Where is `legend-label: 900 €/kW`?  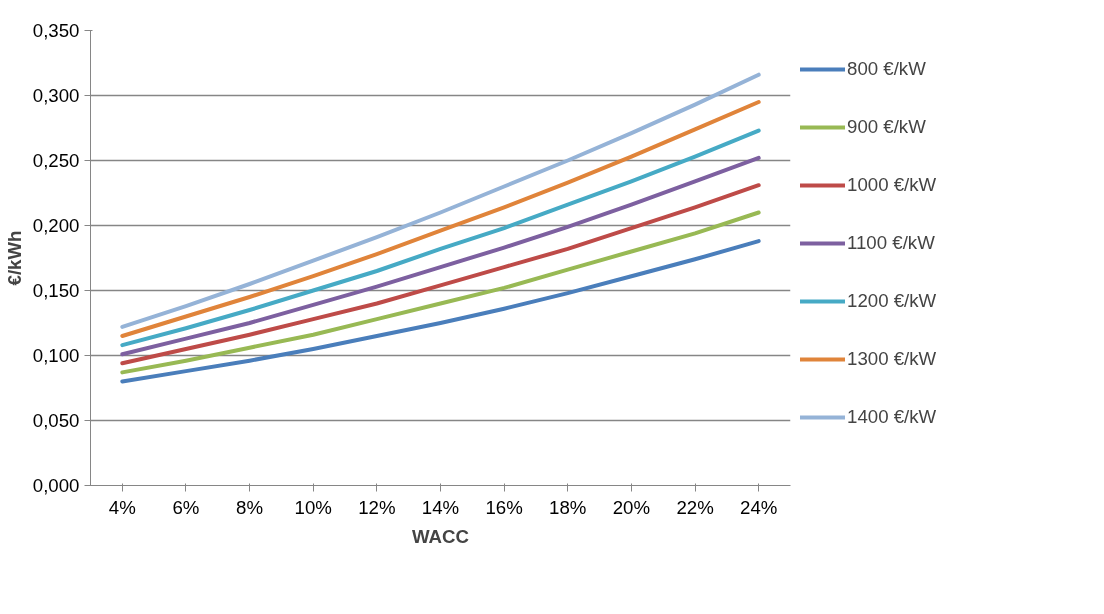 legend-label: 900 €/kW is located at coordinates (886, 127).